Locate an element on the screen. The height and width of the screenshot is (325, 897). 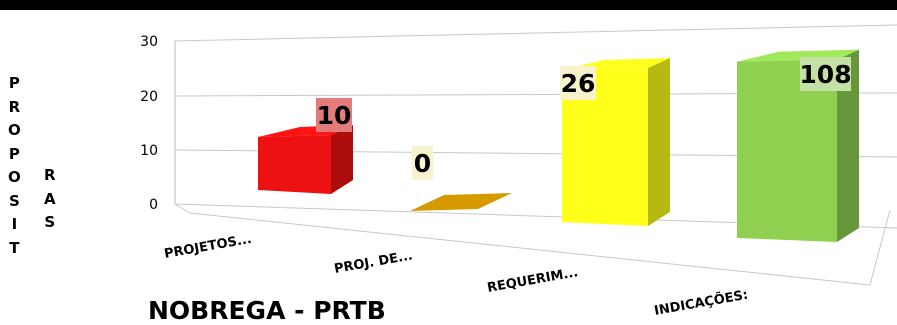
data-label: 108 is located at coordinates (825, 74).